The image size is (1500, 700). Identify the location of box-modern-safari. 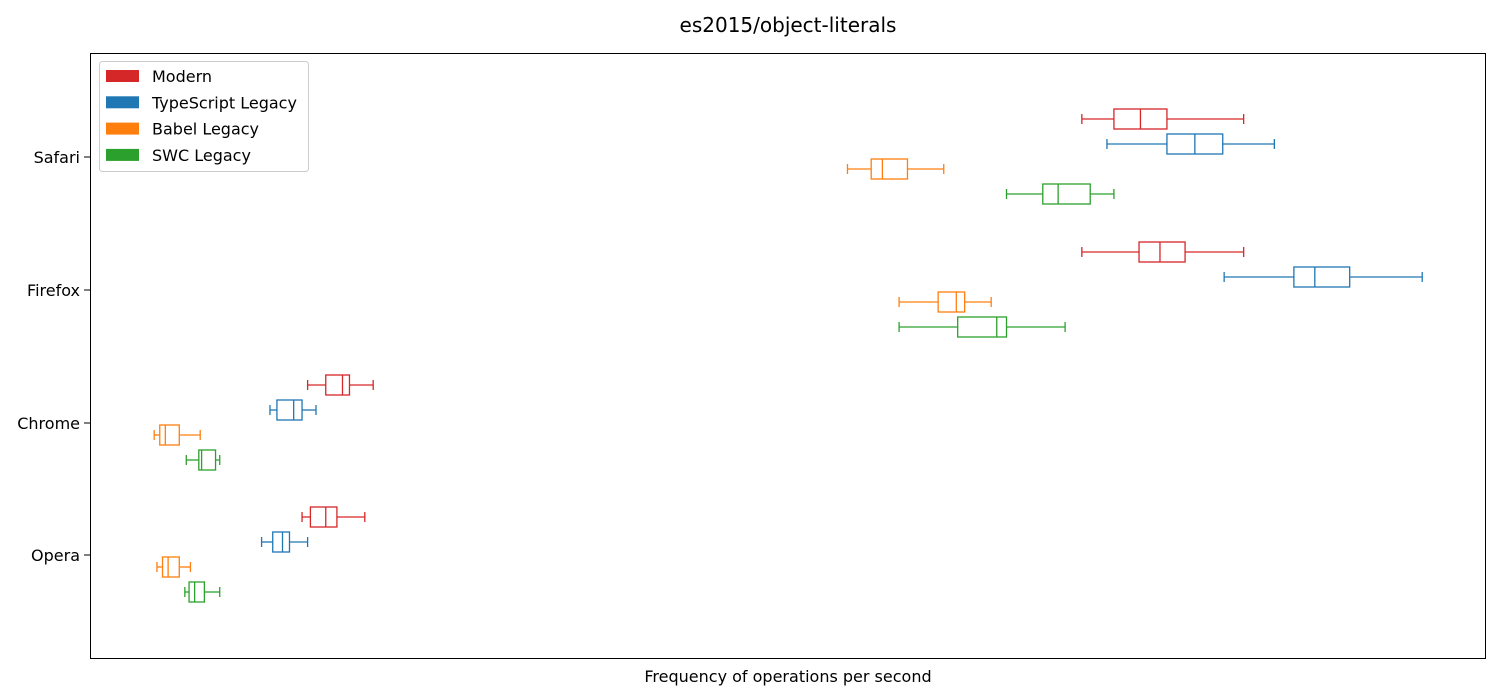
(1163, 119).